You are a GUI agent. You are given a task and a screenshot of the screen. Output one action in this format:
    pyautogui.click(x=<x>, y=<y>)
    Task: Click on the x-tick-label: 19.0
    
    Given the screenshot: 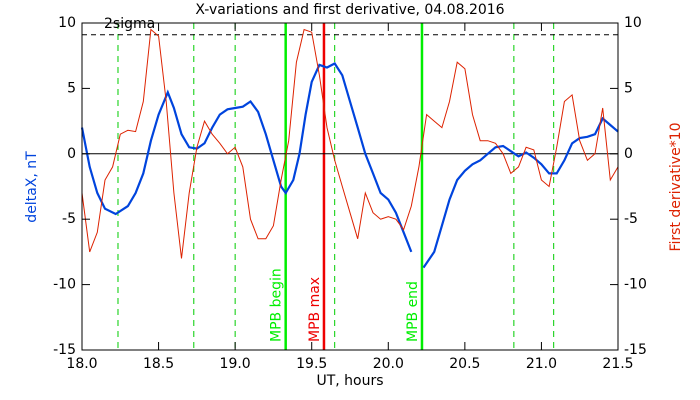 What is the action you would take?
    pyautogui.click(x=235, y=364)
    